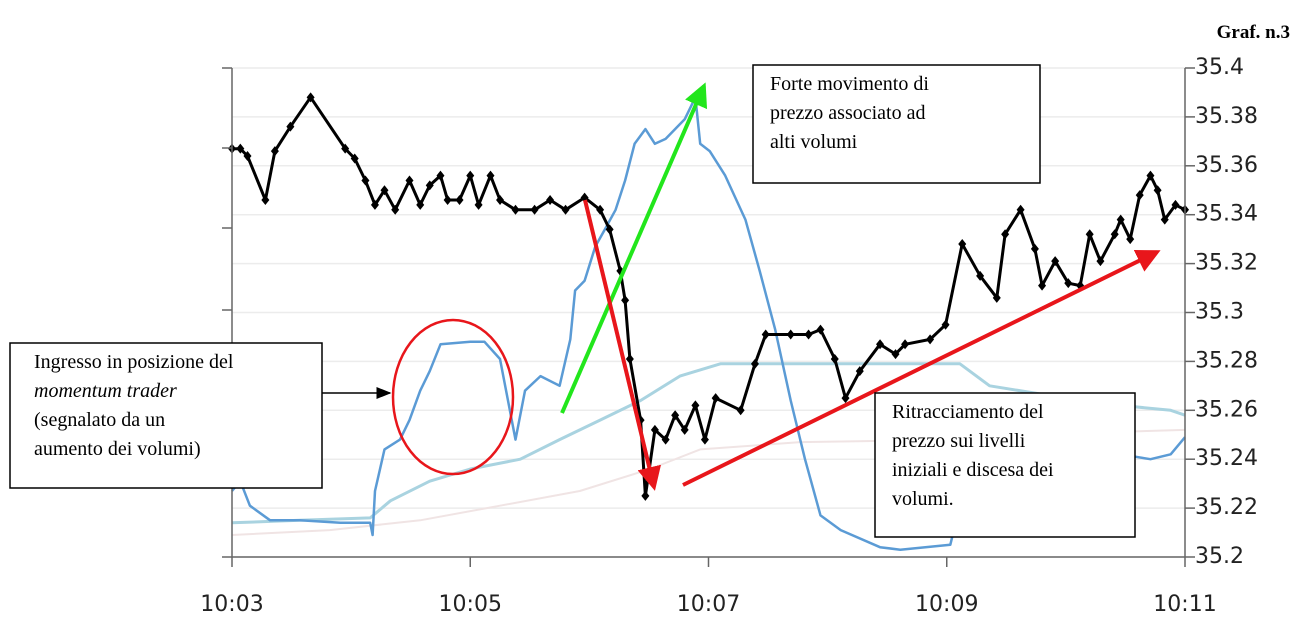  What do you see at coordinates (1219, 312) in the screenshot?
I see `y-tick-label: 35.3` at bounding box center [1219, 312].